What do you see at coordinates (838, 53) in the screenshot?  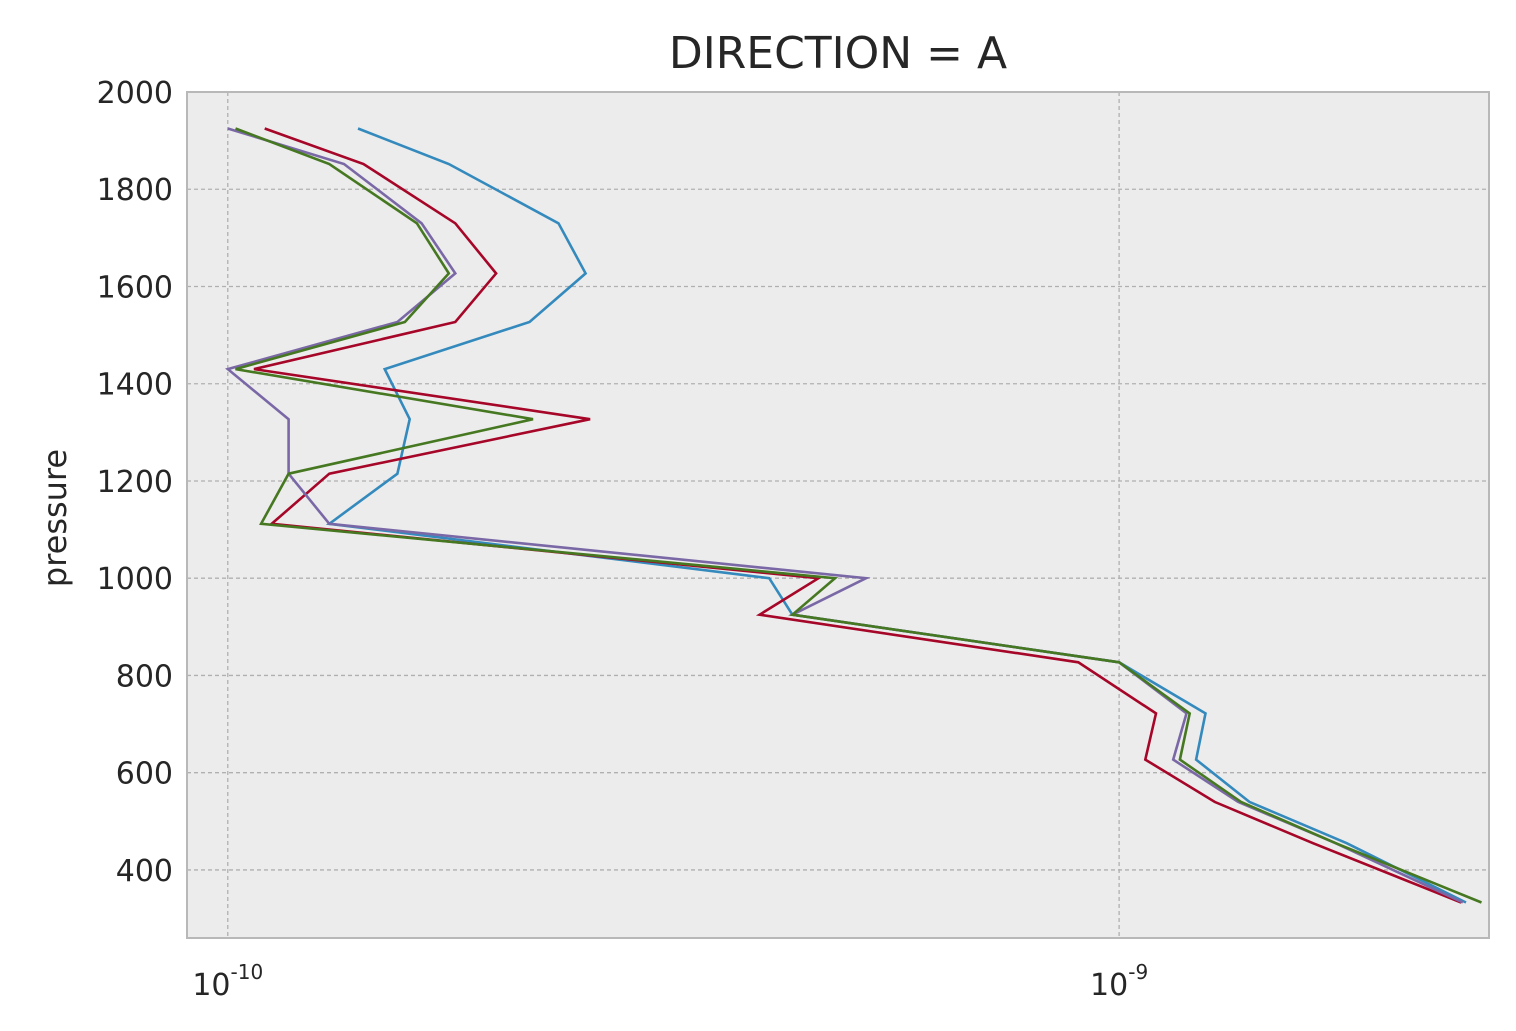 I see `chart-title: DIRECTION = A` at bounding box center [838, 53].